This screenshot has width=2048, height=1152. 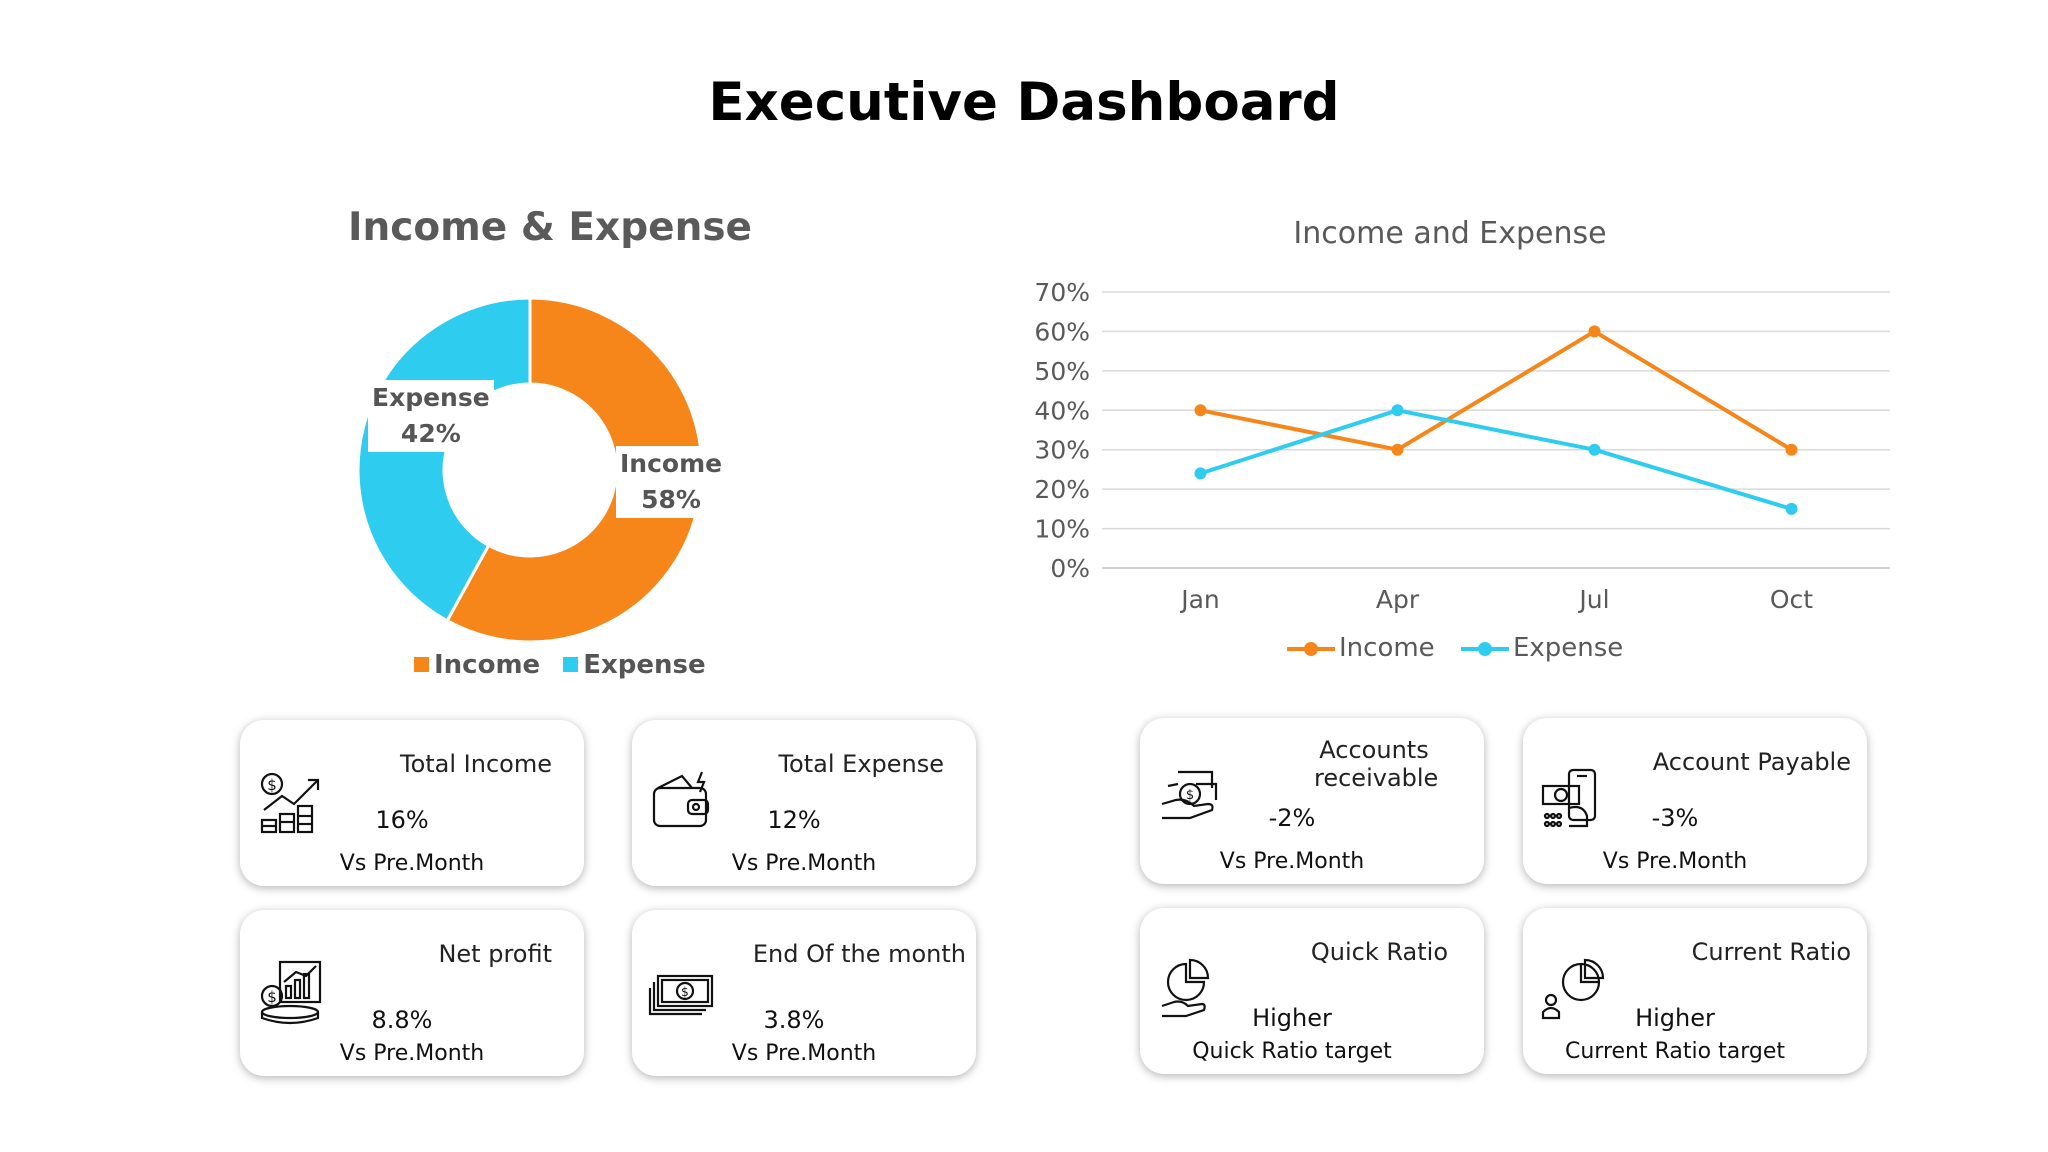 What do you see at coordinates (1595, 331) in the screenshot?
I see `point-income-jul` at bounding box center [1595, 331].